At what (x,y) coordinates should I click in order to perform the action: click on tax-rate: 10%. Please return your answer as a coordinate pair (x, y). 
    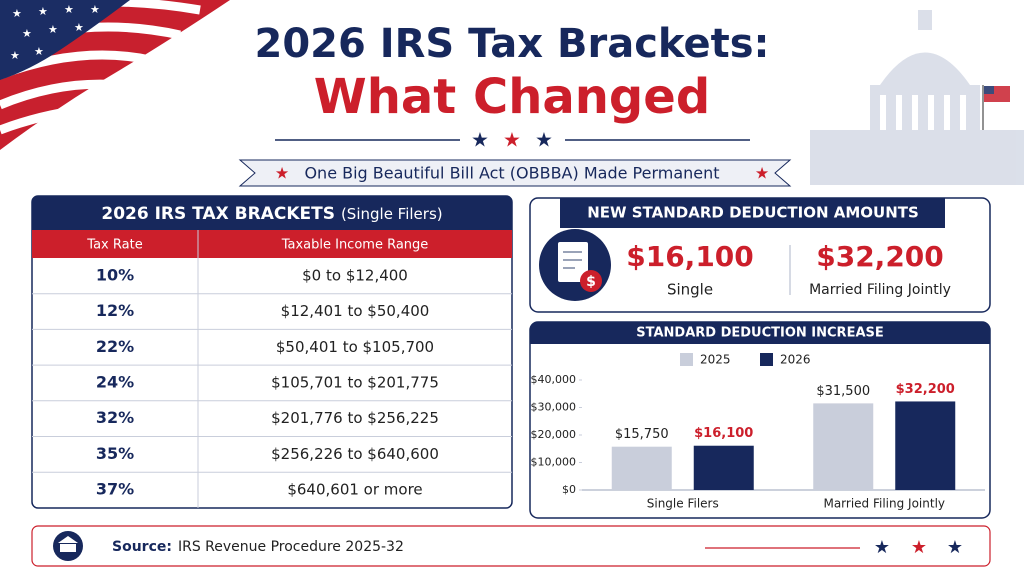
    Looking at the image, I should click on (115, 274).